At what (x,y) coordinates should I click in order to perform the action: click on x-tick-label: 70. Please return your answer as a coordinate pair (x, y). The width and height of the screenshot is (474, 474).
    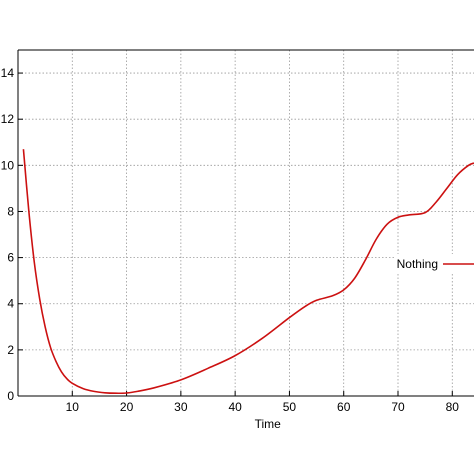
    Looking at the image, I should click on (398, 407).